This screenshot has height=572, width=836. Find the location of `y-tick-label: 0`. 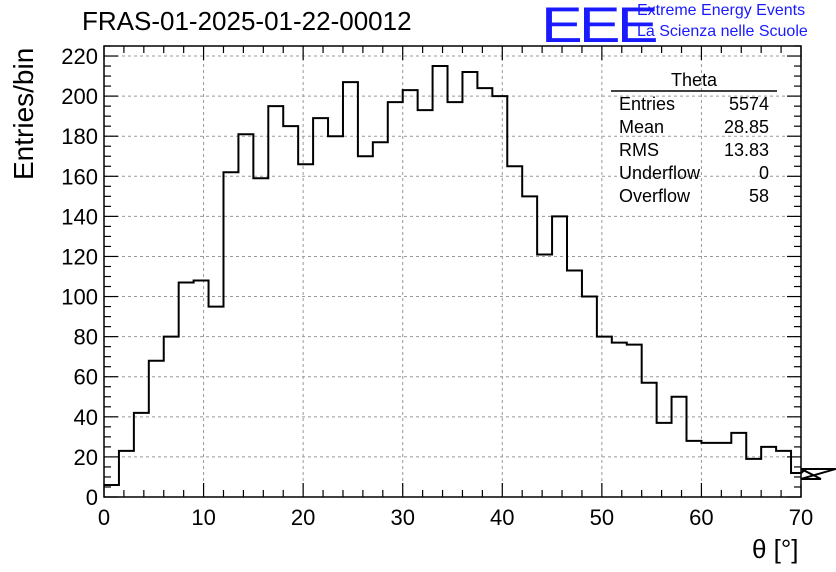

y-tick-label: 0 is located at coordinates (92, 497).